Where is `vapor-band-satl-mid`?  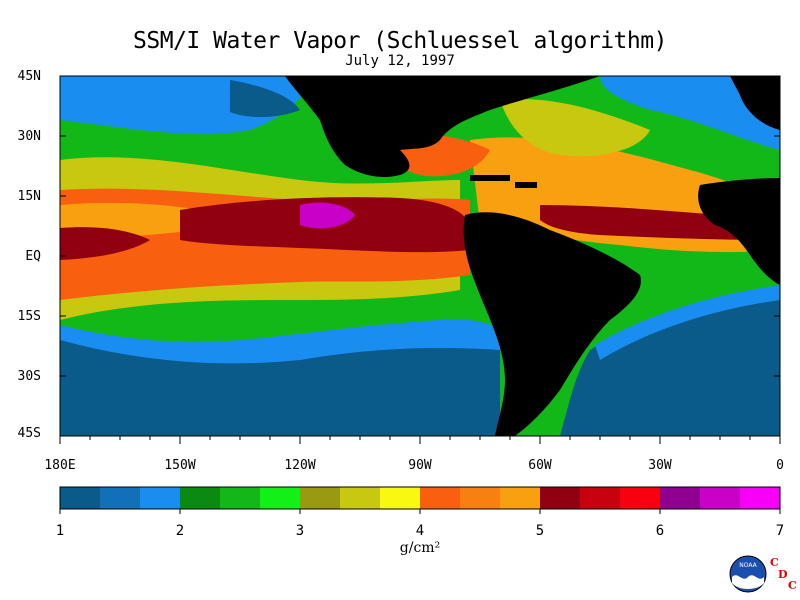 vapor-band-satl-mid is located at coordinates (687, 322).